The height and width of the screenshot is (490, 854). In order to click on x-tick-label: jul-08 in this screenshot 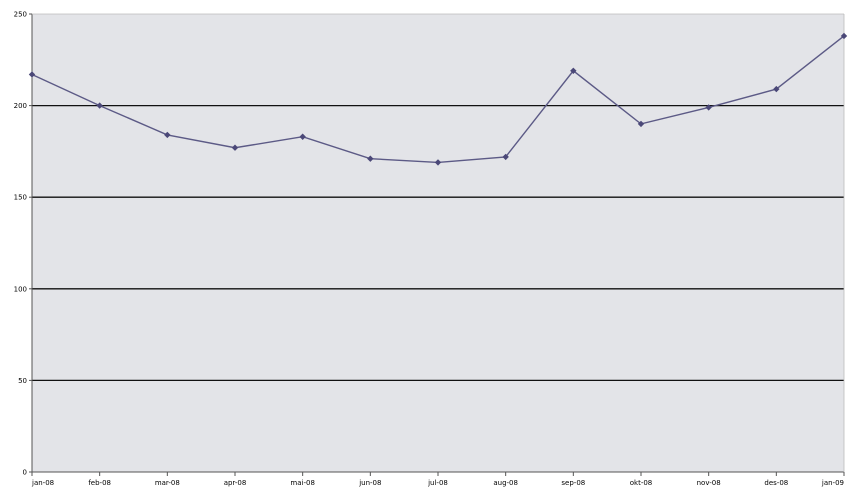, I will do `click(437, 483)`.